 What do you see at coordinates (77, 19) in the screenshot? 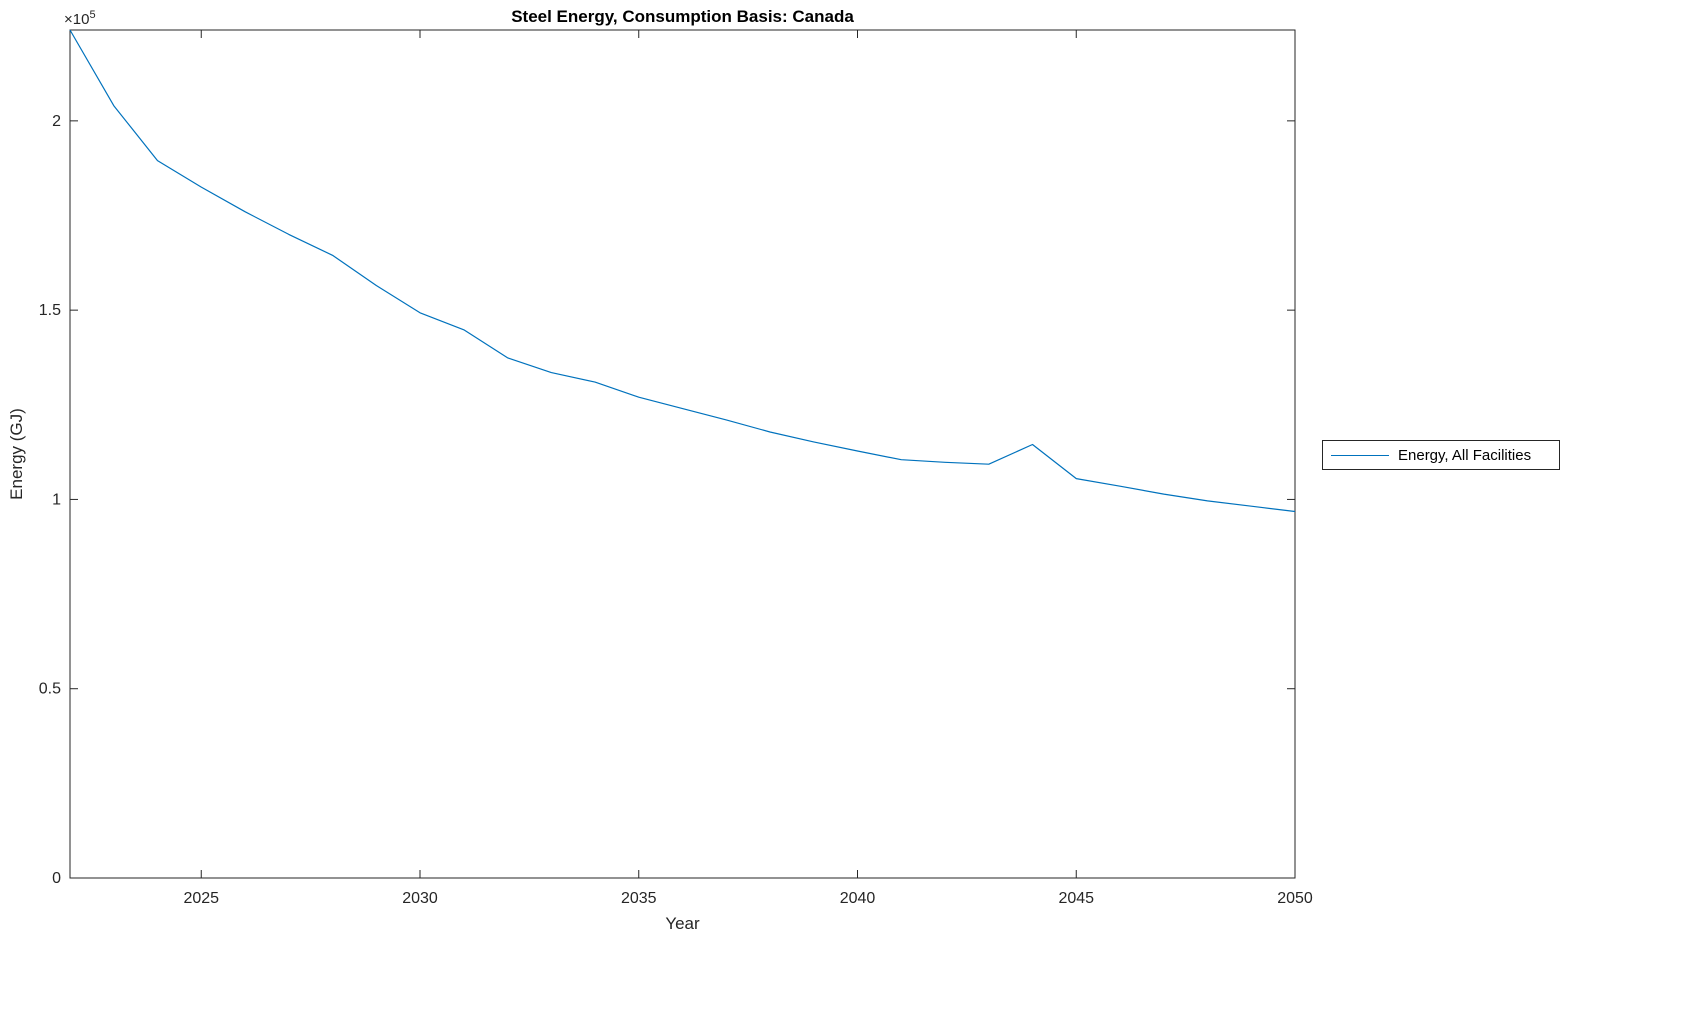
I see `y-axis-exponent-base: ×10` at bounding box center [77, 19].